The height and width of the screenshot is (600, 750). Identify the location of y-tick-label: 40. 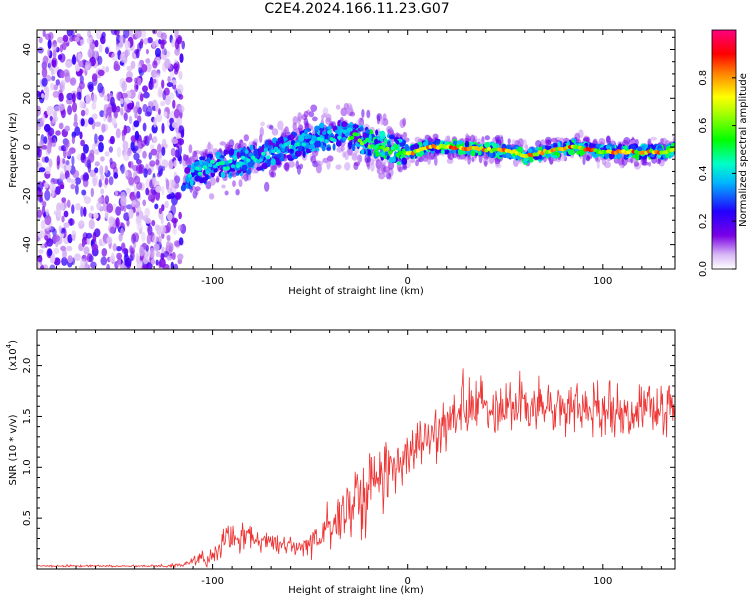
(27, 49).